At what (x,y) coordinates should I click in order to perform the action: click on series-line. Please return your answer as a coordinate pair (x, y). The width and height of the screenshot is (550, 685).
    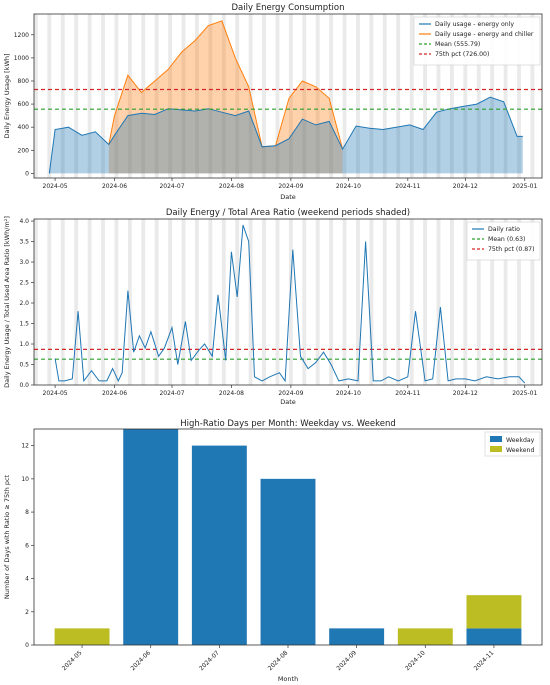
    Looking at the image, I should click on (226, 85).